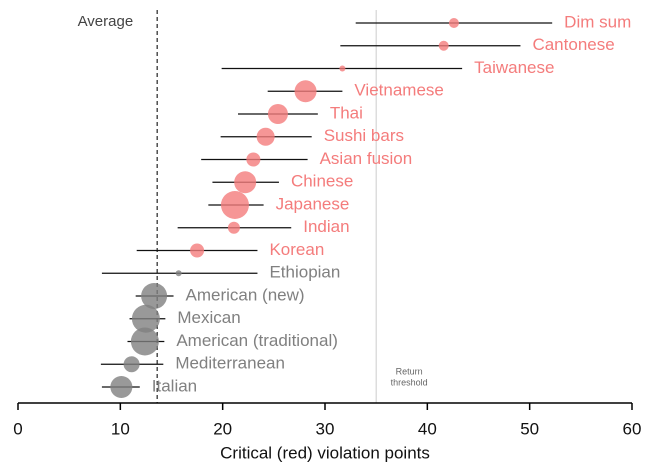  What do you see at coordinates (573, 44) in the screenshot?
I see `category-label: Cantonese` at bounding box center [573, 44].